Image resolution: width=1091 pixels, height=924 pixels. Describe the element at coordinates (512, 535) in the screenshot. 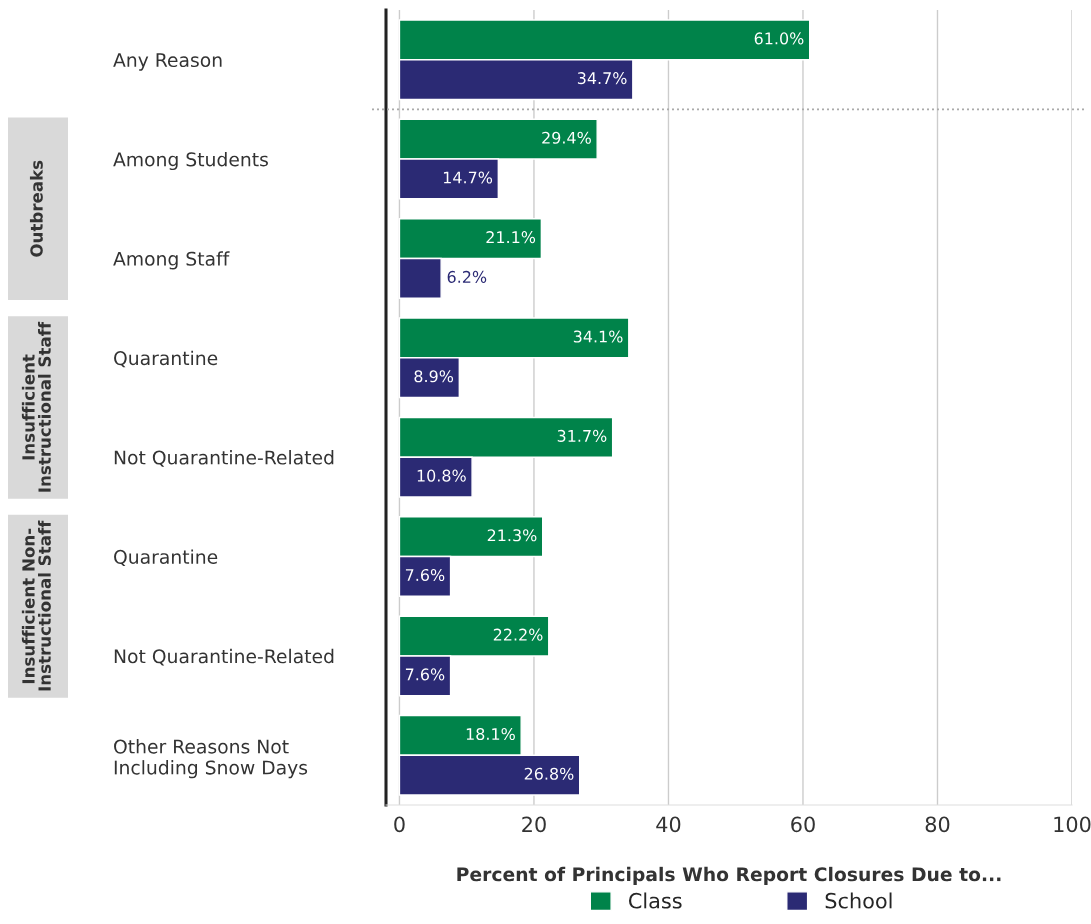

I see `data-label: 21.3%` at that location.